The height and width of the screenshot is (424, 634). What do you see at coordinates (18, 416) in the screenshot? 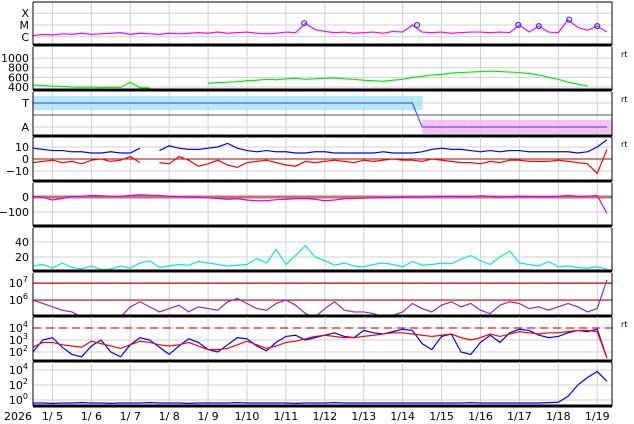
I see `x-axis-year-label: 2026` at bounding box center [18, 416].